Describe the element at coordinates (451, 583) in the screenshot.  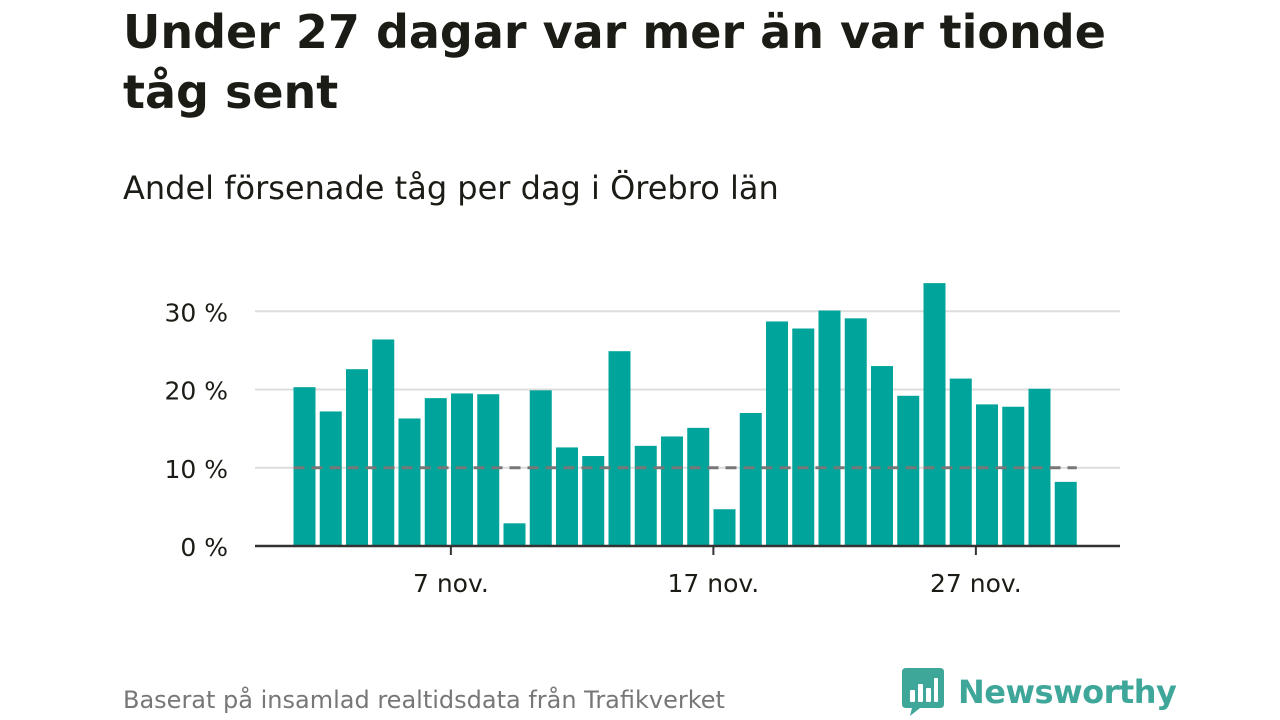
I see `x-tick-label: 7 nov.` at that location.